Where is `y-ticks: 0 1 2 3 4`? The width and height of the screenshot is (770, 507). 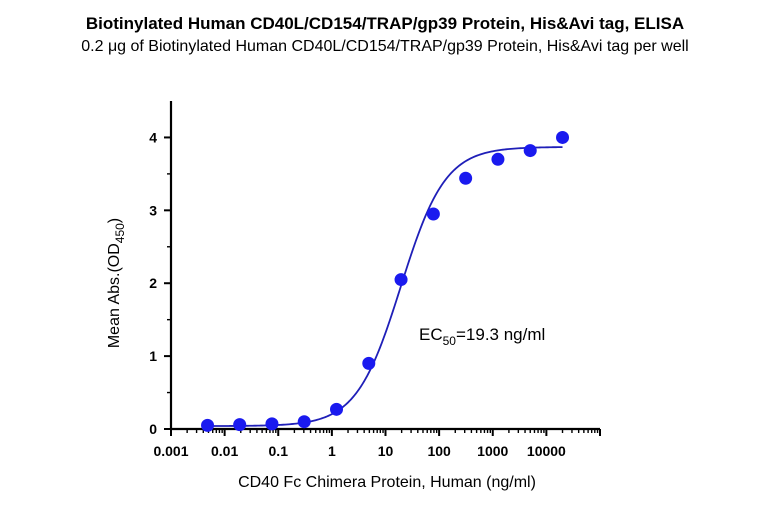
y-ticks: 0 1 2 3 4 is located at coordinates (160, 283).